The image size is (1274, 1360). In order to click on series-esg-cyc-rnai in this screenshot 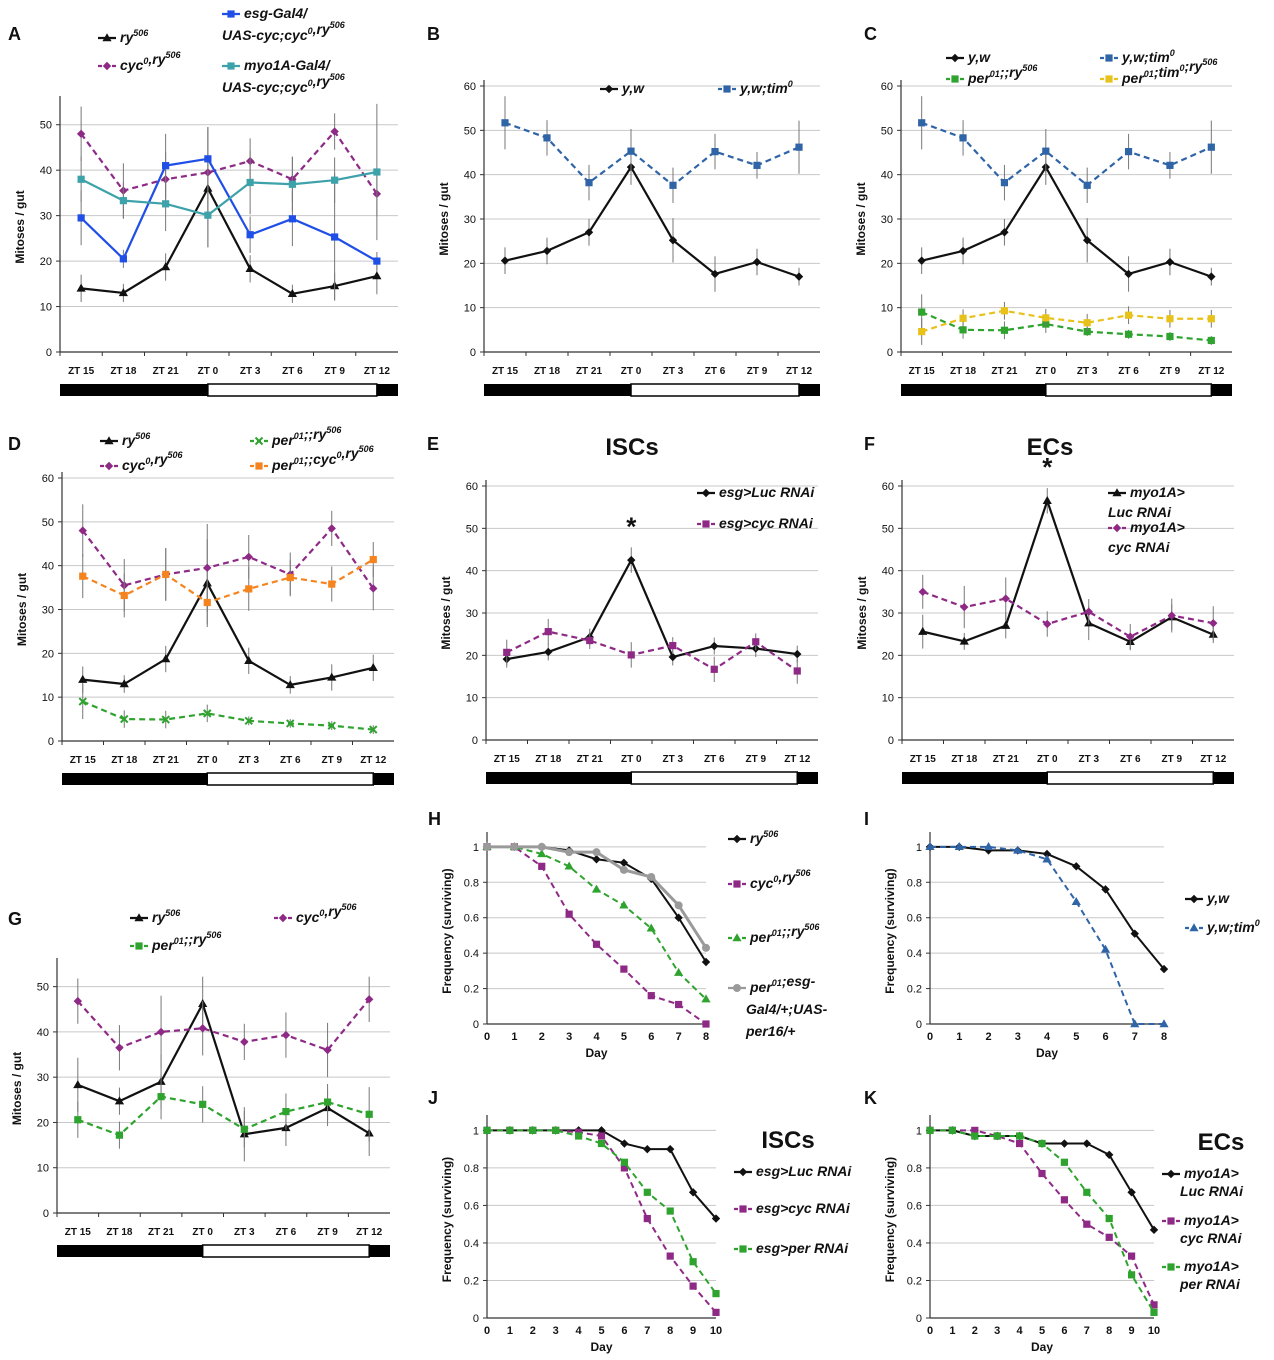, I will do `click(652, 651)`.